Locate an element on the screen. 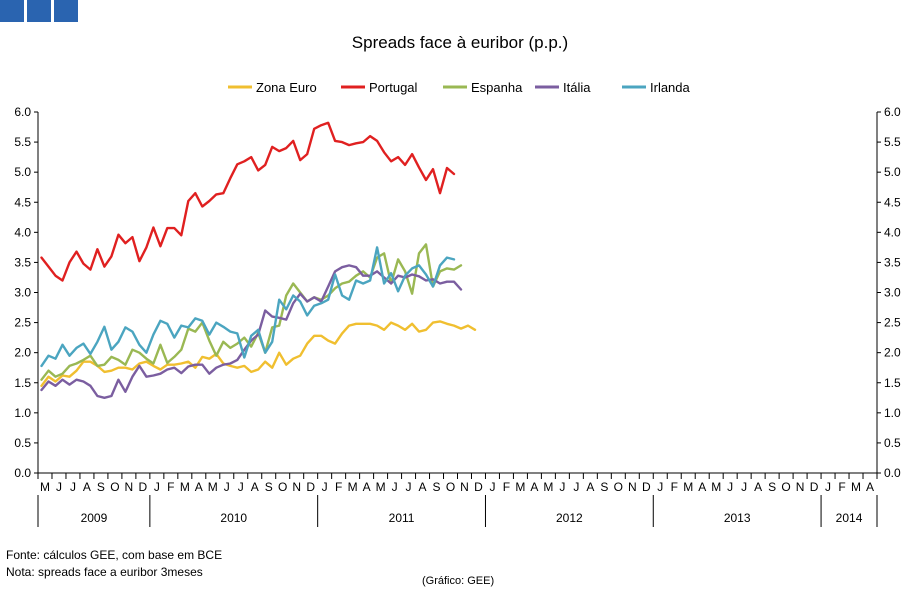 The image size is (914, 596). y-tick-label-right: 4.5 is located at coordinates (892, 202).